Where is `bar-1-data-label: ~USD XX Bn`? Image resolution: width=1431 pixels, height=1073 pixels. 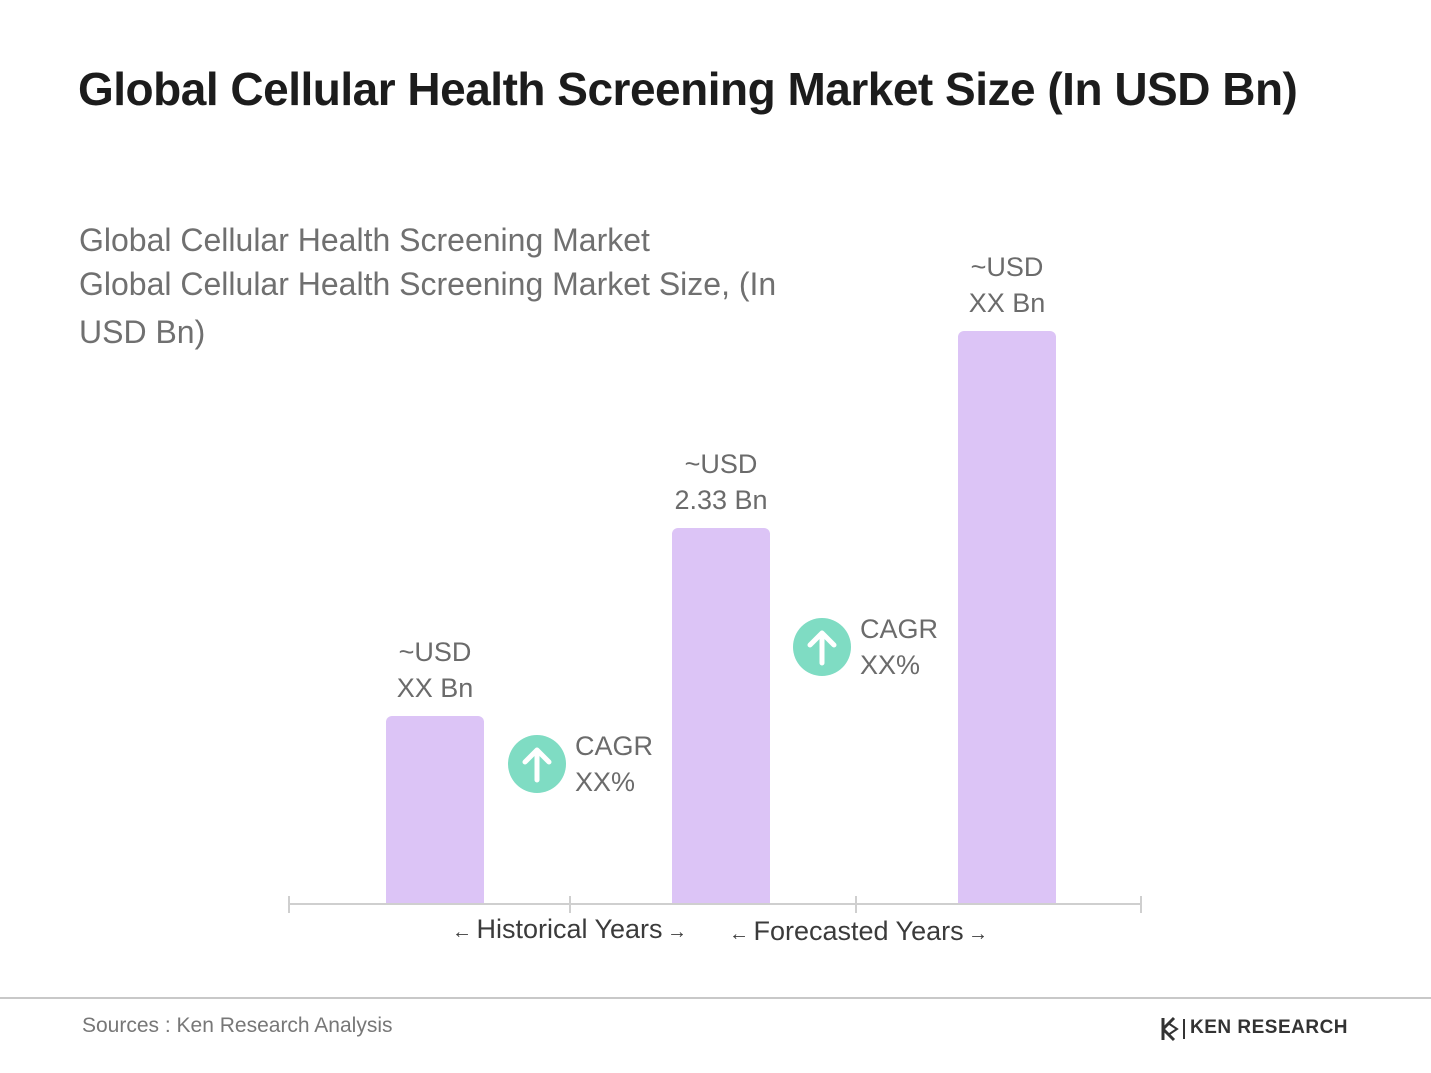 bar-1-data-label: ~USD XX Bn is located at coordinates (435, 670).